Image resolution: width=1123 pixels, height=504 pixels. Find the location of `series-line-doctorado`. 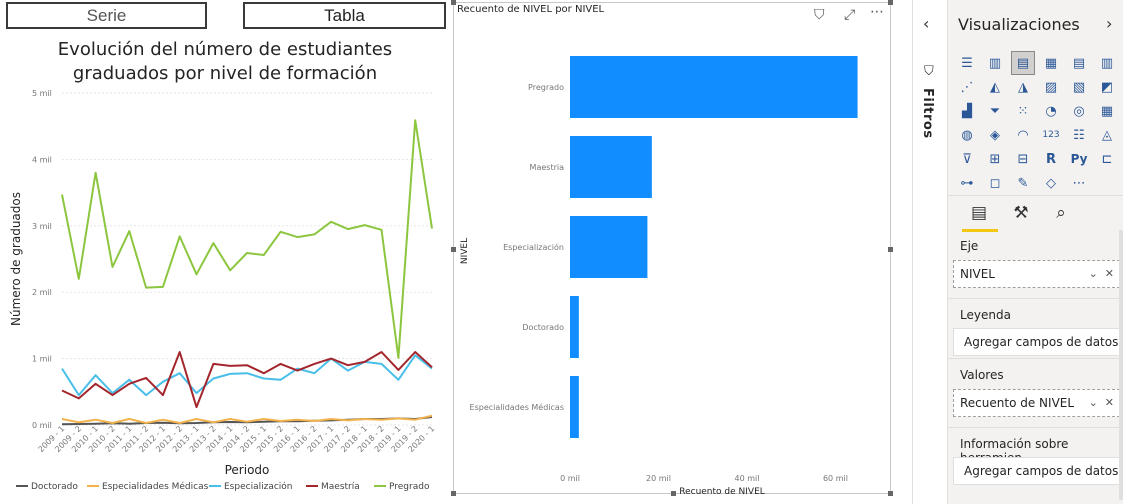

series-line-doctorado is located at coordinates (247, 421).